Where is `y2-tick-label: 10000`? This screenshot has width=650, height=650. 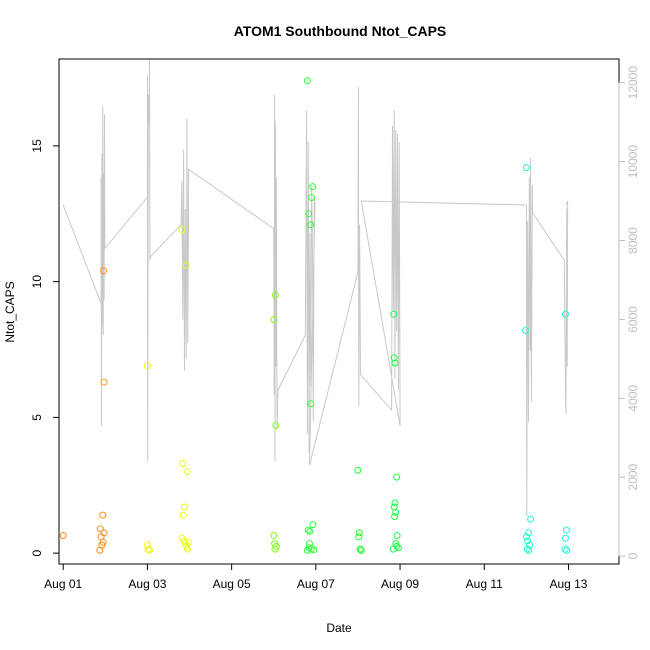
y2-tick-label: 10000 is located at coordinates (633, 162).